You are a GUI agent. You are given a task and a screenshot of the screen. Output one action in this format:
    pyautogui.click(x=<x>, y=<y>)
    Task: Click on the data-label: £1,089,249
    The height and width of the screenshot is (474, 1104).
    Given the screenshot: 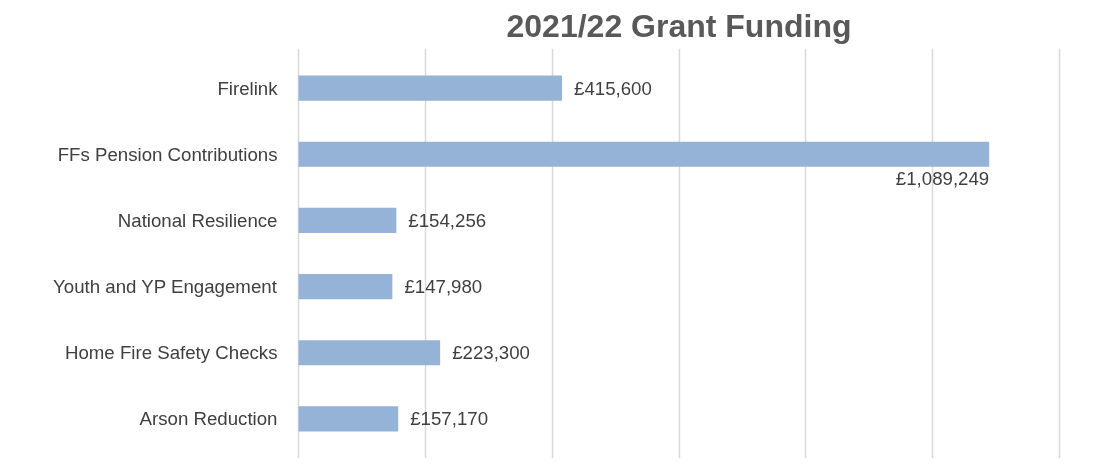 What is the action you would take?
    pyautogui.click(x=942, y=179)
    